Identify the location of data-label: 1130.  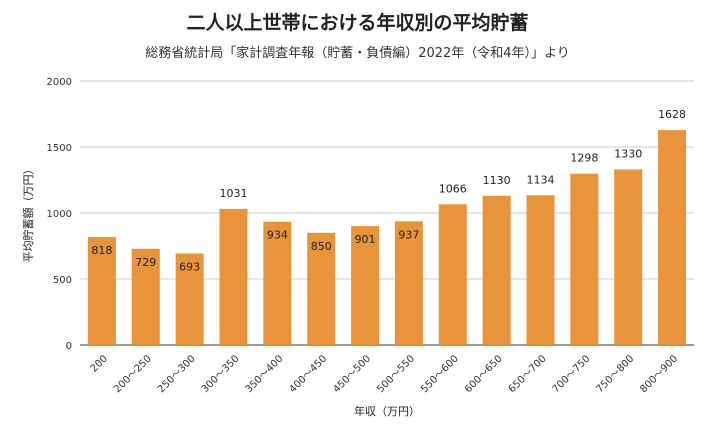
(497, 180).